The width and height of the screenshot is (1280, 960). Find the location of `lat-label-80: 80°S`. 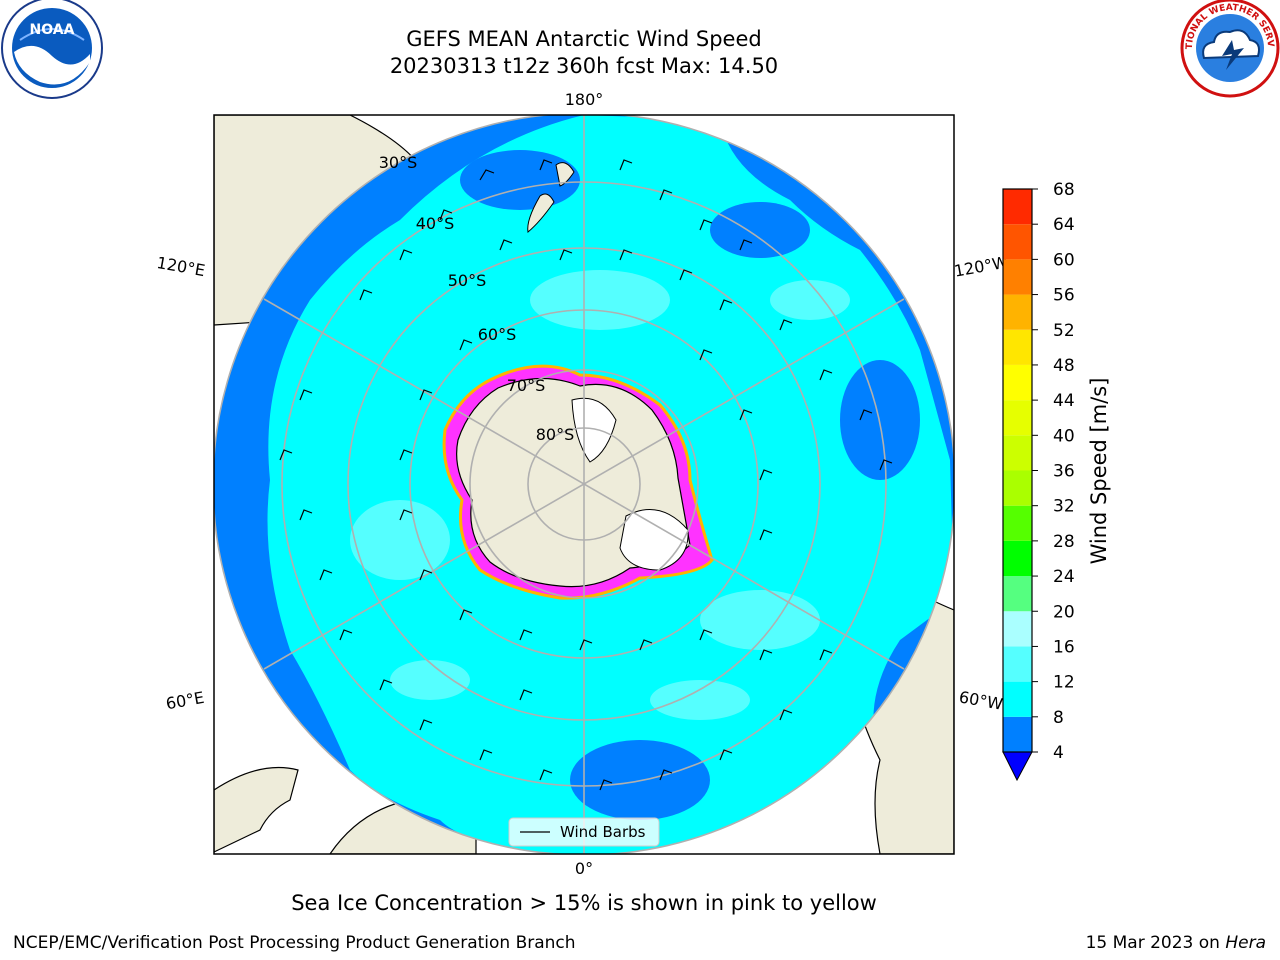

lat-label-80: 80°S is located at coordinates (555, 434).